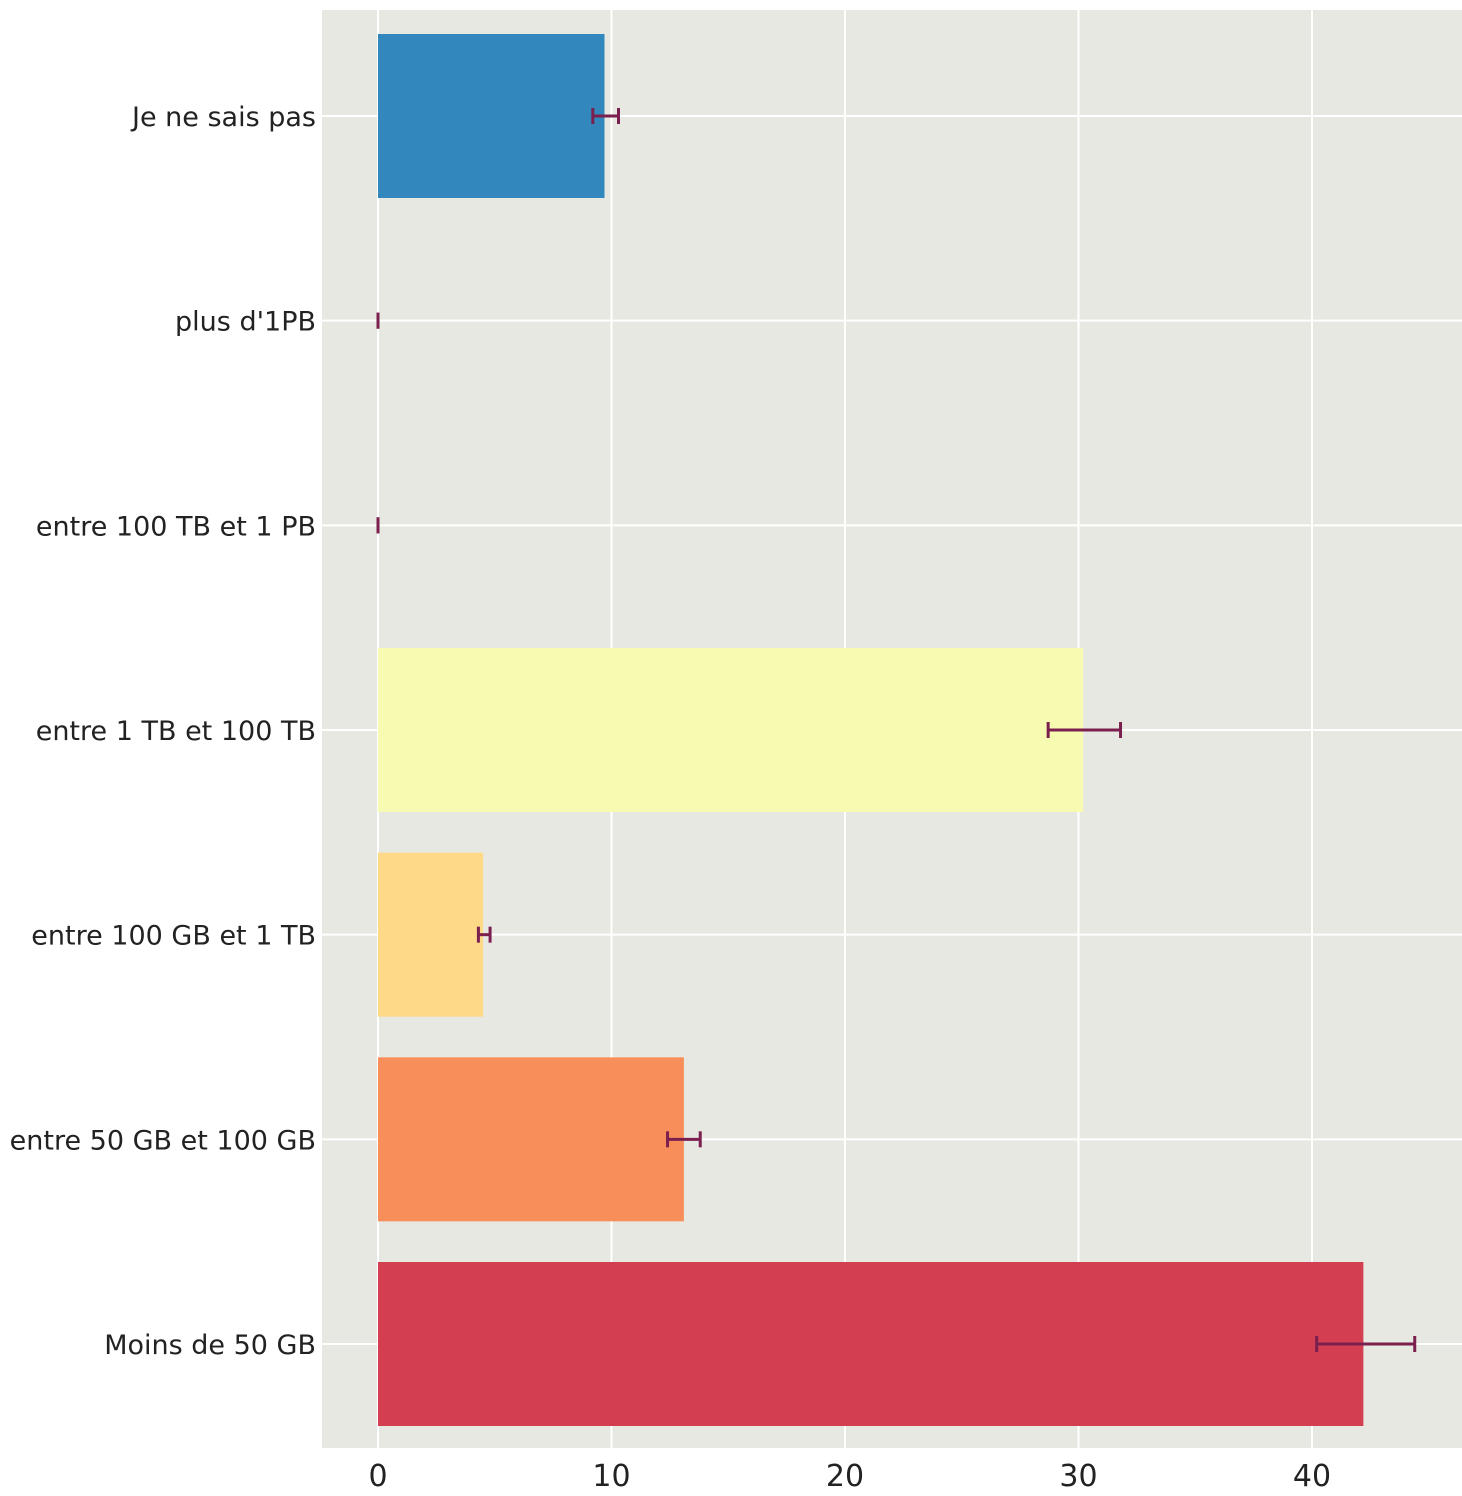 The height and width of the screenshot is (1496, 1462). I want to click on x-tick-label: 10, so click(611, 1476).